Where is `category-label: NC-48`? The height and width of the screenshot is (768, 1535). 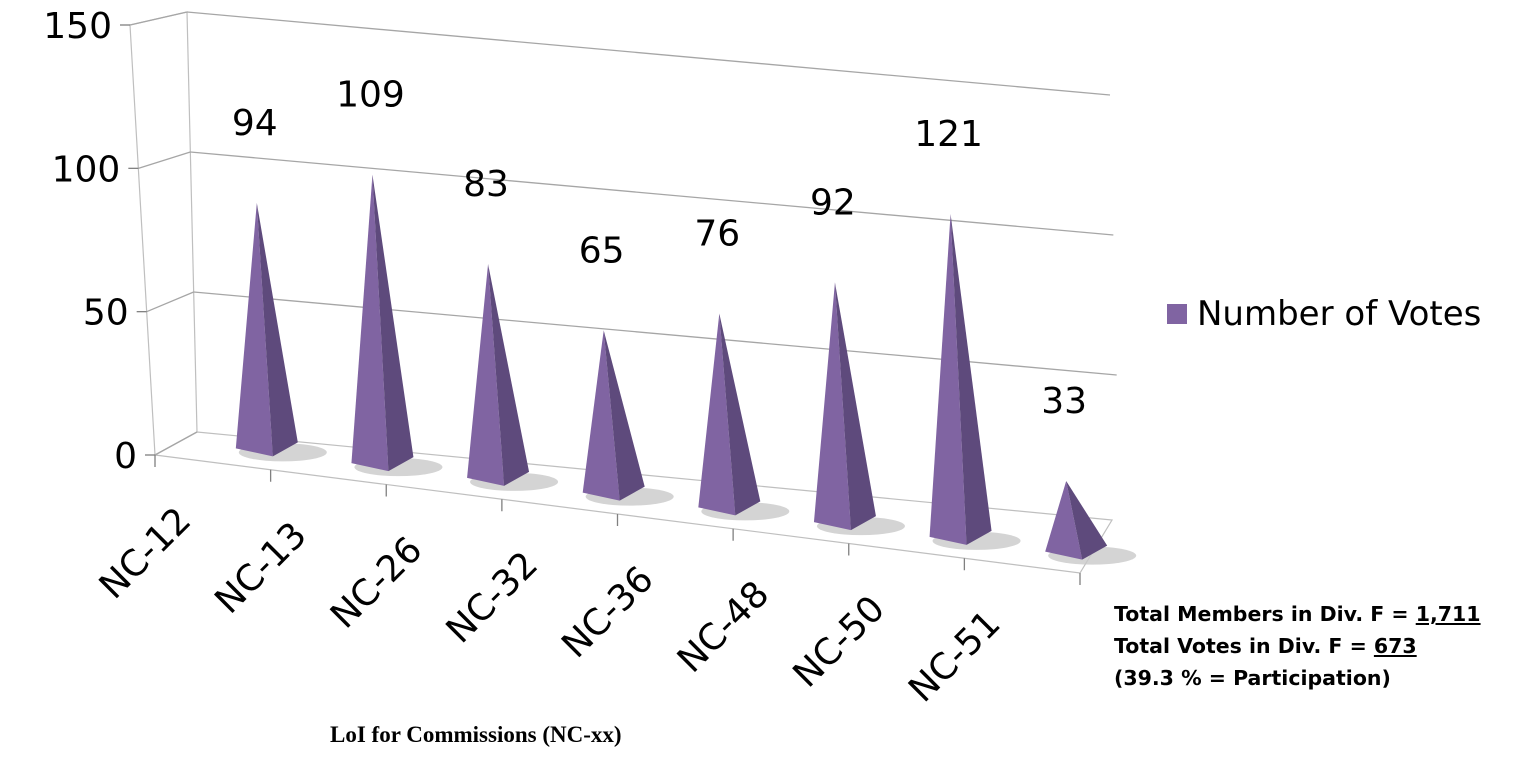
category-label: NC-48 is located at coordinates (723, 626).